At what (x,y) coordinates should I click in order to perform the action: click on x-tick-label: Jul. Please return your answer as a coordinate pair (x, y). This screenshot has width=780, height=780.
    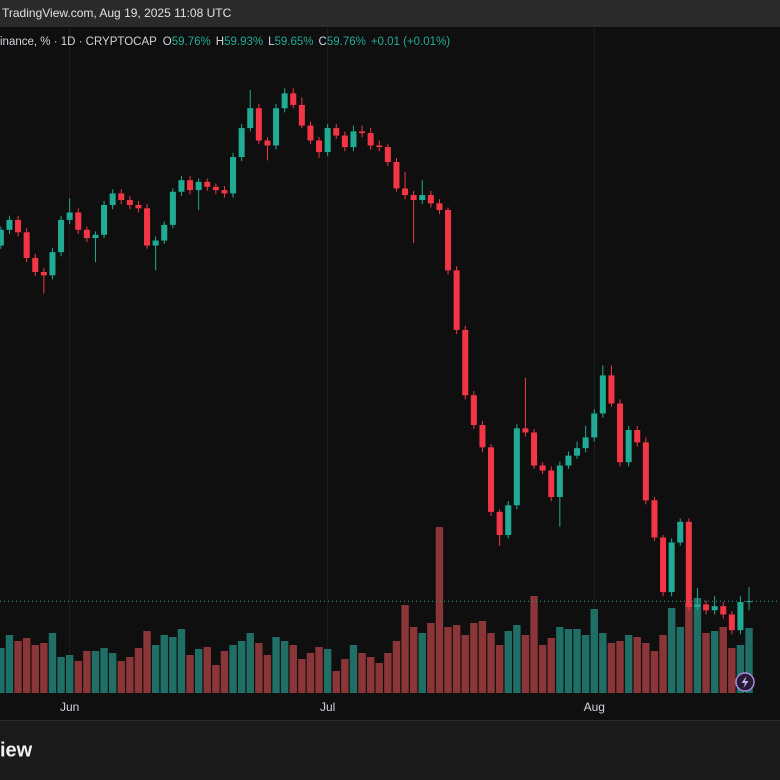
    Looking at the image, I should click on (327, 707).